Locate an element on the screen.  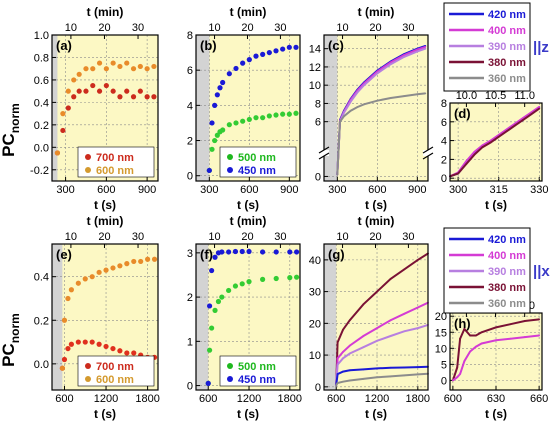
series-380-nm is located at coordinates (495, 142).